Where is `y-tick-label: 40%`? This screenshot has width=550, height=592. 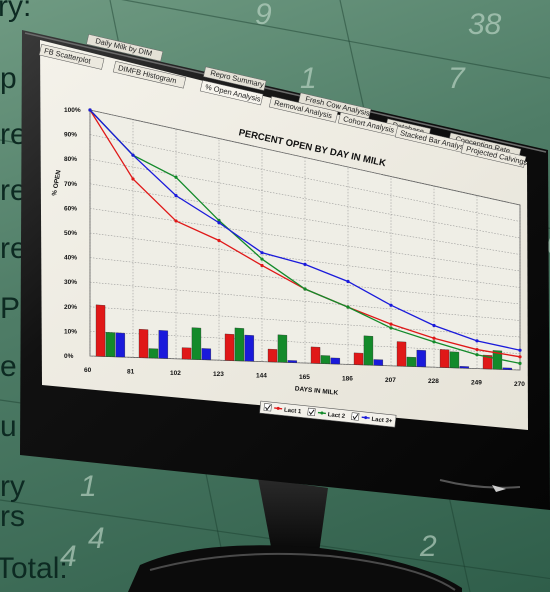
y-tick-label: 40% is located at coordinates (70, 258).